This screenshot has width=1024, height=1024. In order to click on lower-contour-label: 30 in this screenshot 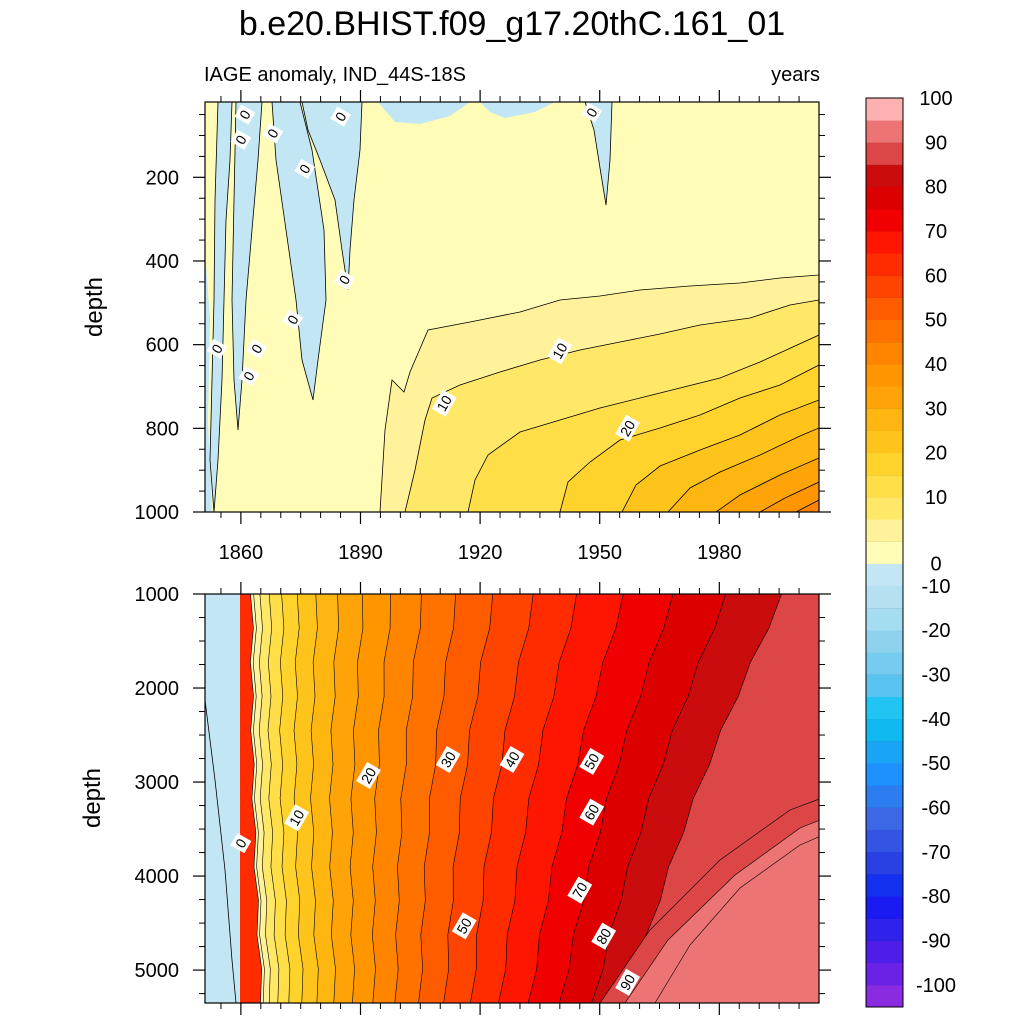, I will do `click(448, 759)`.